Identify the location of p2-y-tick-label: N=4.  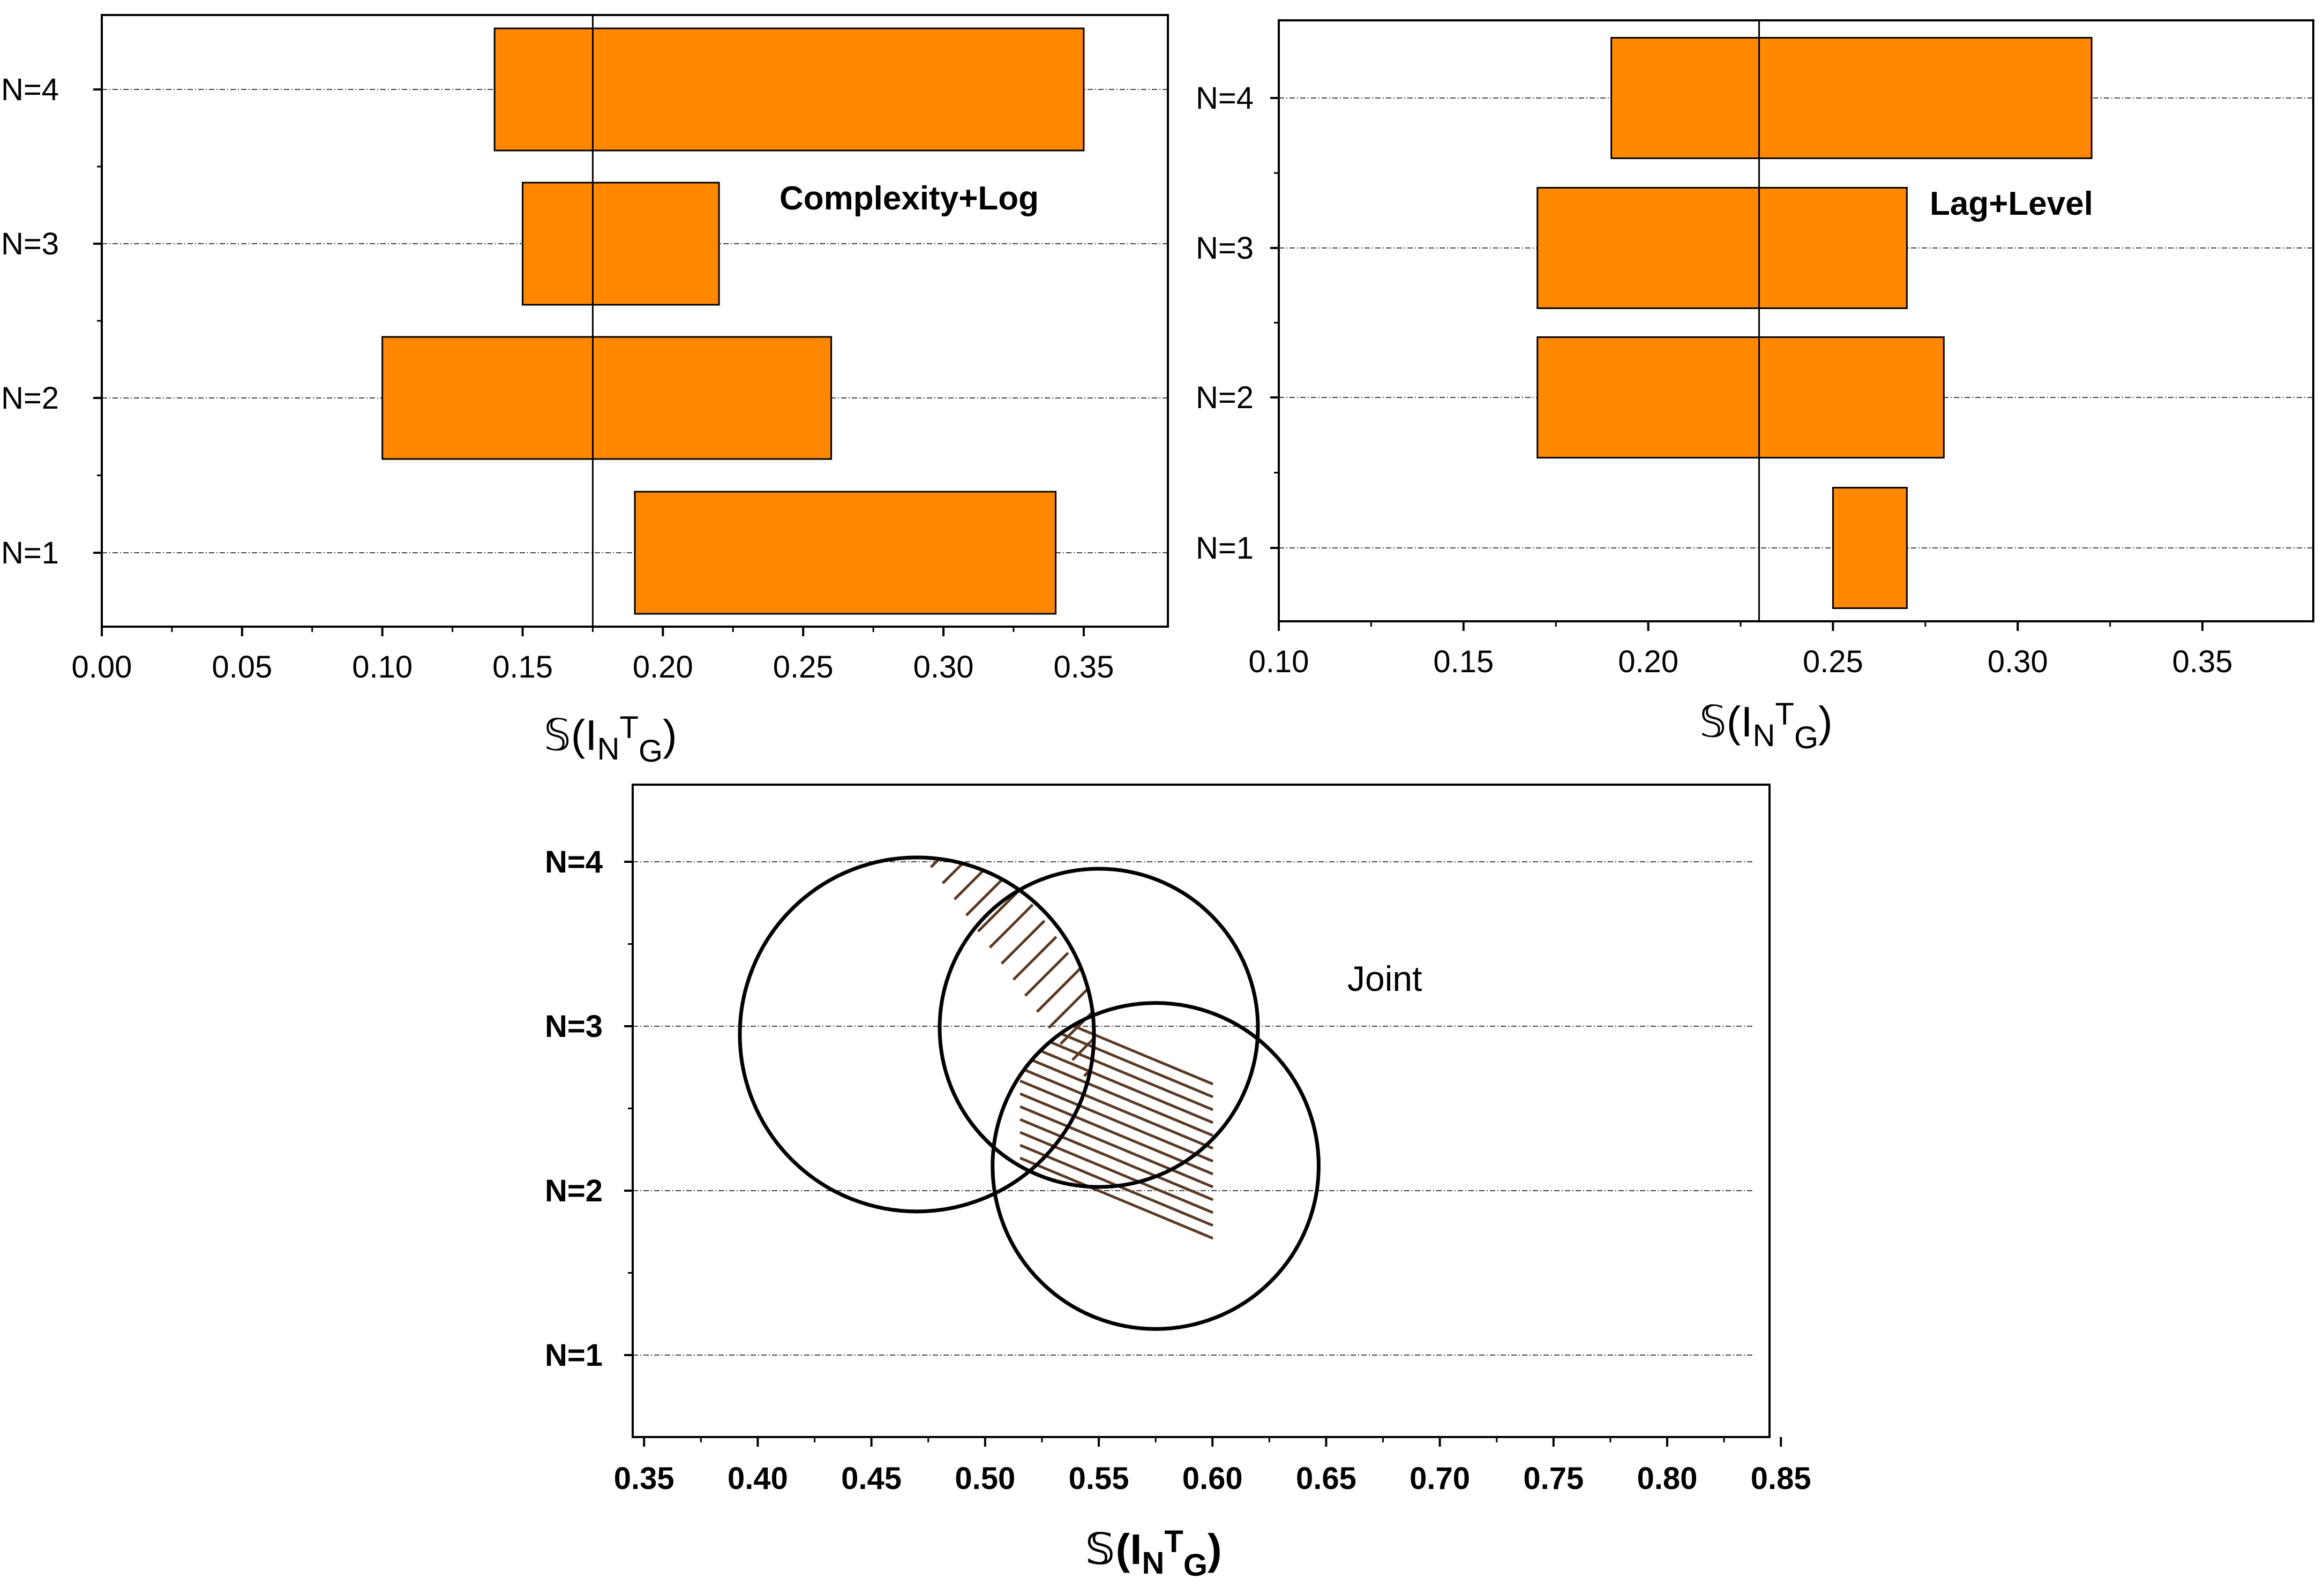
(1225, 98).